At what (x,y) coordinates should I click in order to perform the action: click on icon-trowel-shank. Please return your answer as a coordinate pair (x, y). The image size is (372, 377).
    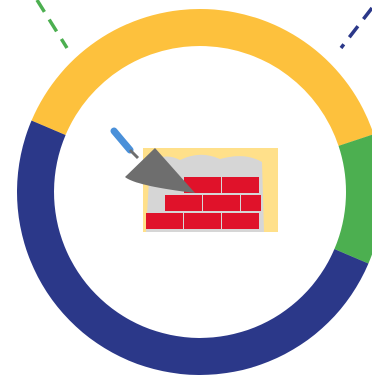
    Looking at the image, I should click on (134, 154).